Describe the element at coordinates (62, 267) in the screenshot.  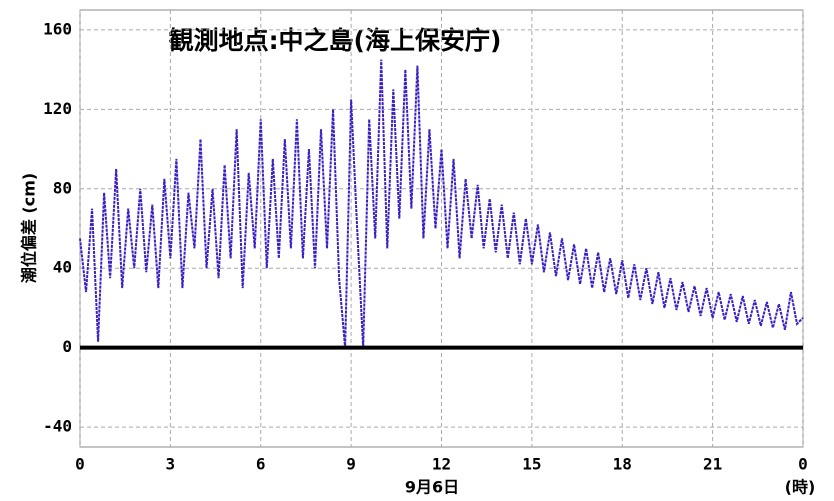
I see `y-tick-label: 40` at that location.